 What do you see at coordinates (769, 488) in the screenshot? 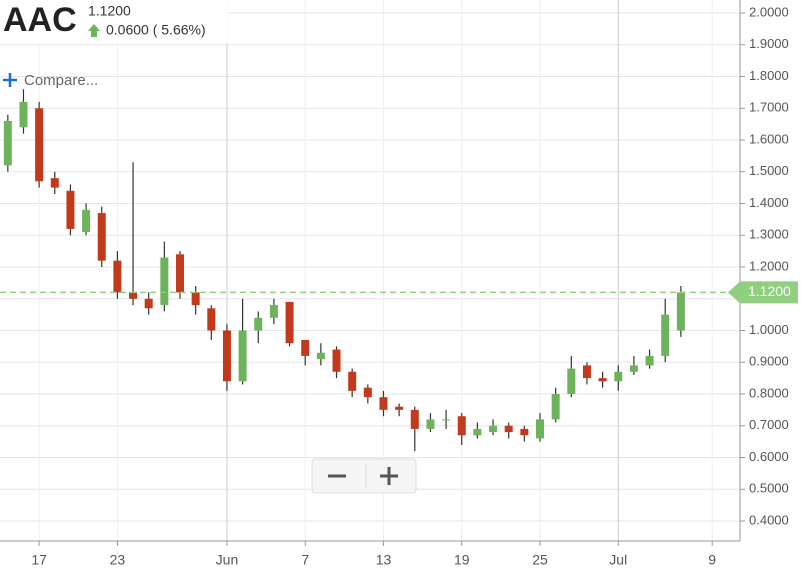
I see `y-tick-label: 0.5000` at bounding box center [769, 488].